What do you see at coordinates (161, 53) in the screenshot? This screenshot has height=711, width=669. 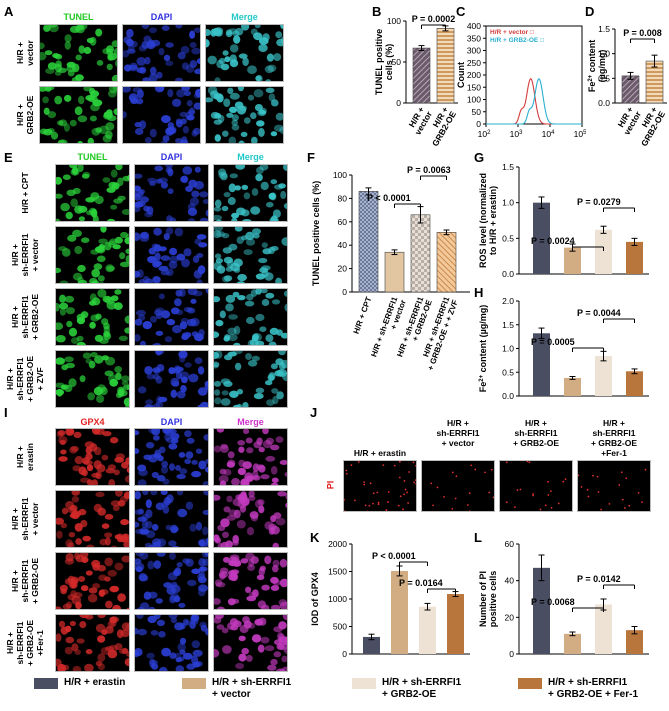 I see `A-micrograph` at bounding box center [161, 53].